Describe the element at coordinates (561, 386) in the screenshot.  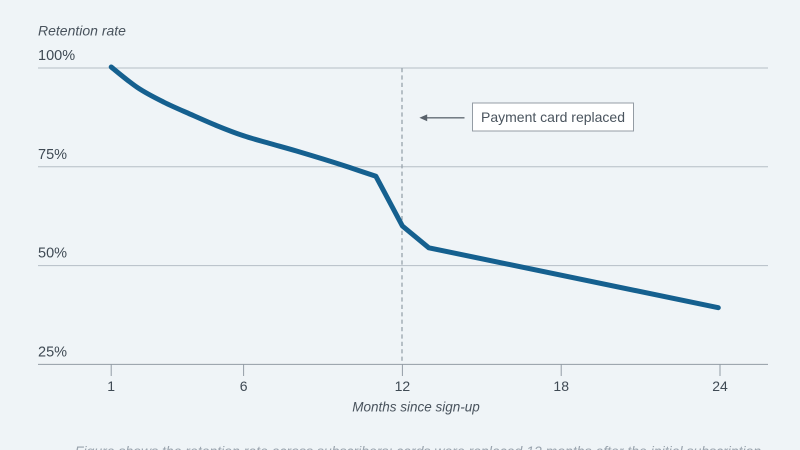
I see `svg-text: 18` at that location.